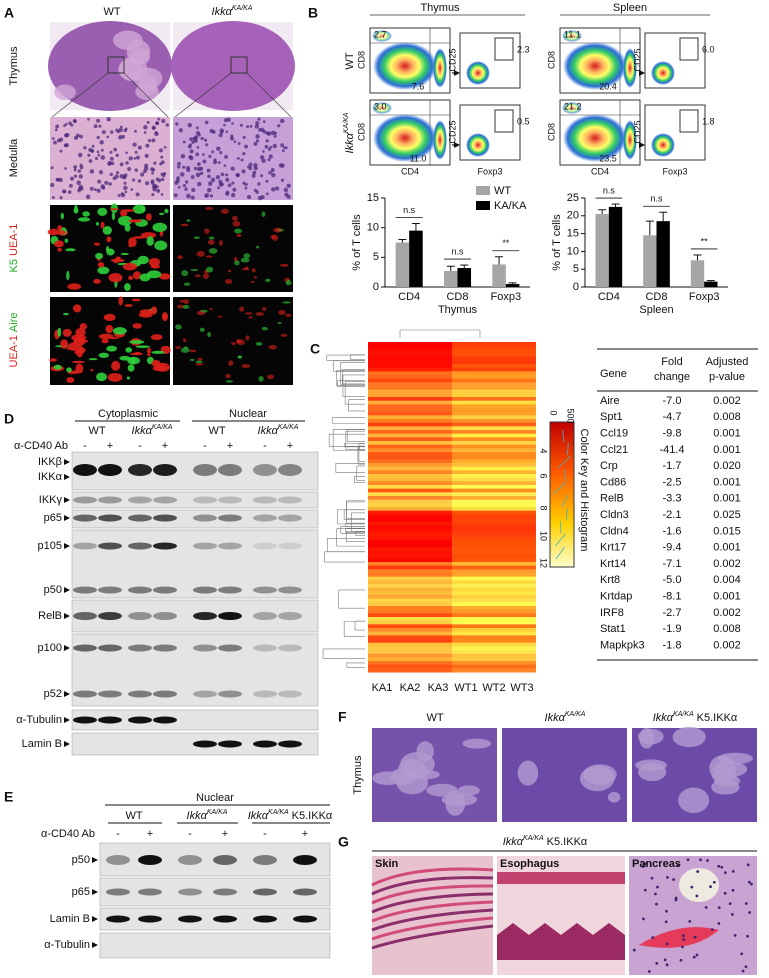  Describe the element at coordinates (560, 553) in the screenshot. I see `key-histogram` at that location.